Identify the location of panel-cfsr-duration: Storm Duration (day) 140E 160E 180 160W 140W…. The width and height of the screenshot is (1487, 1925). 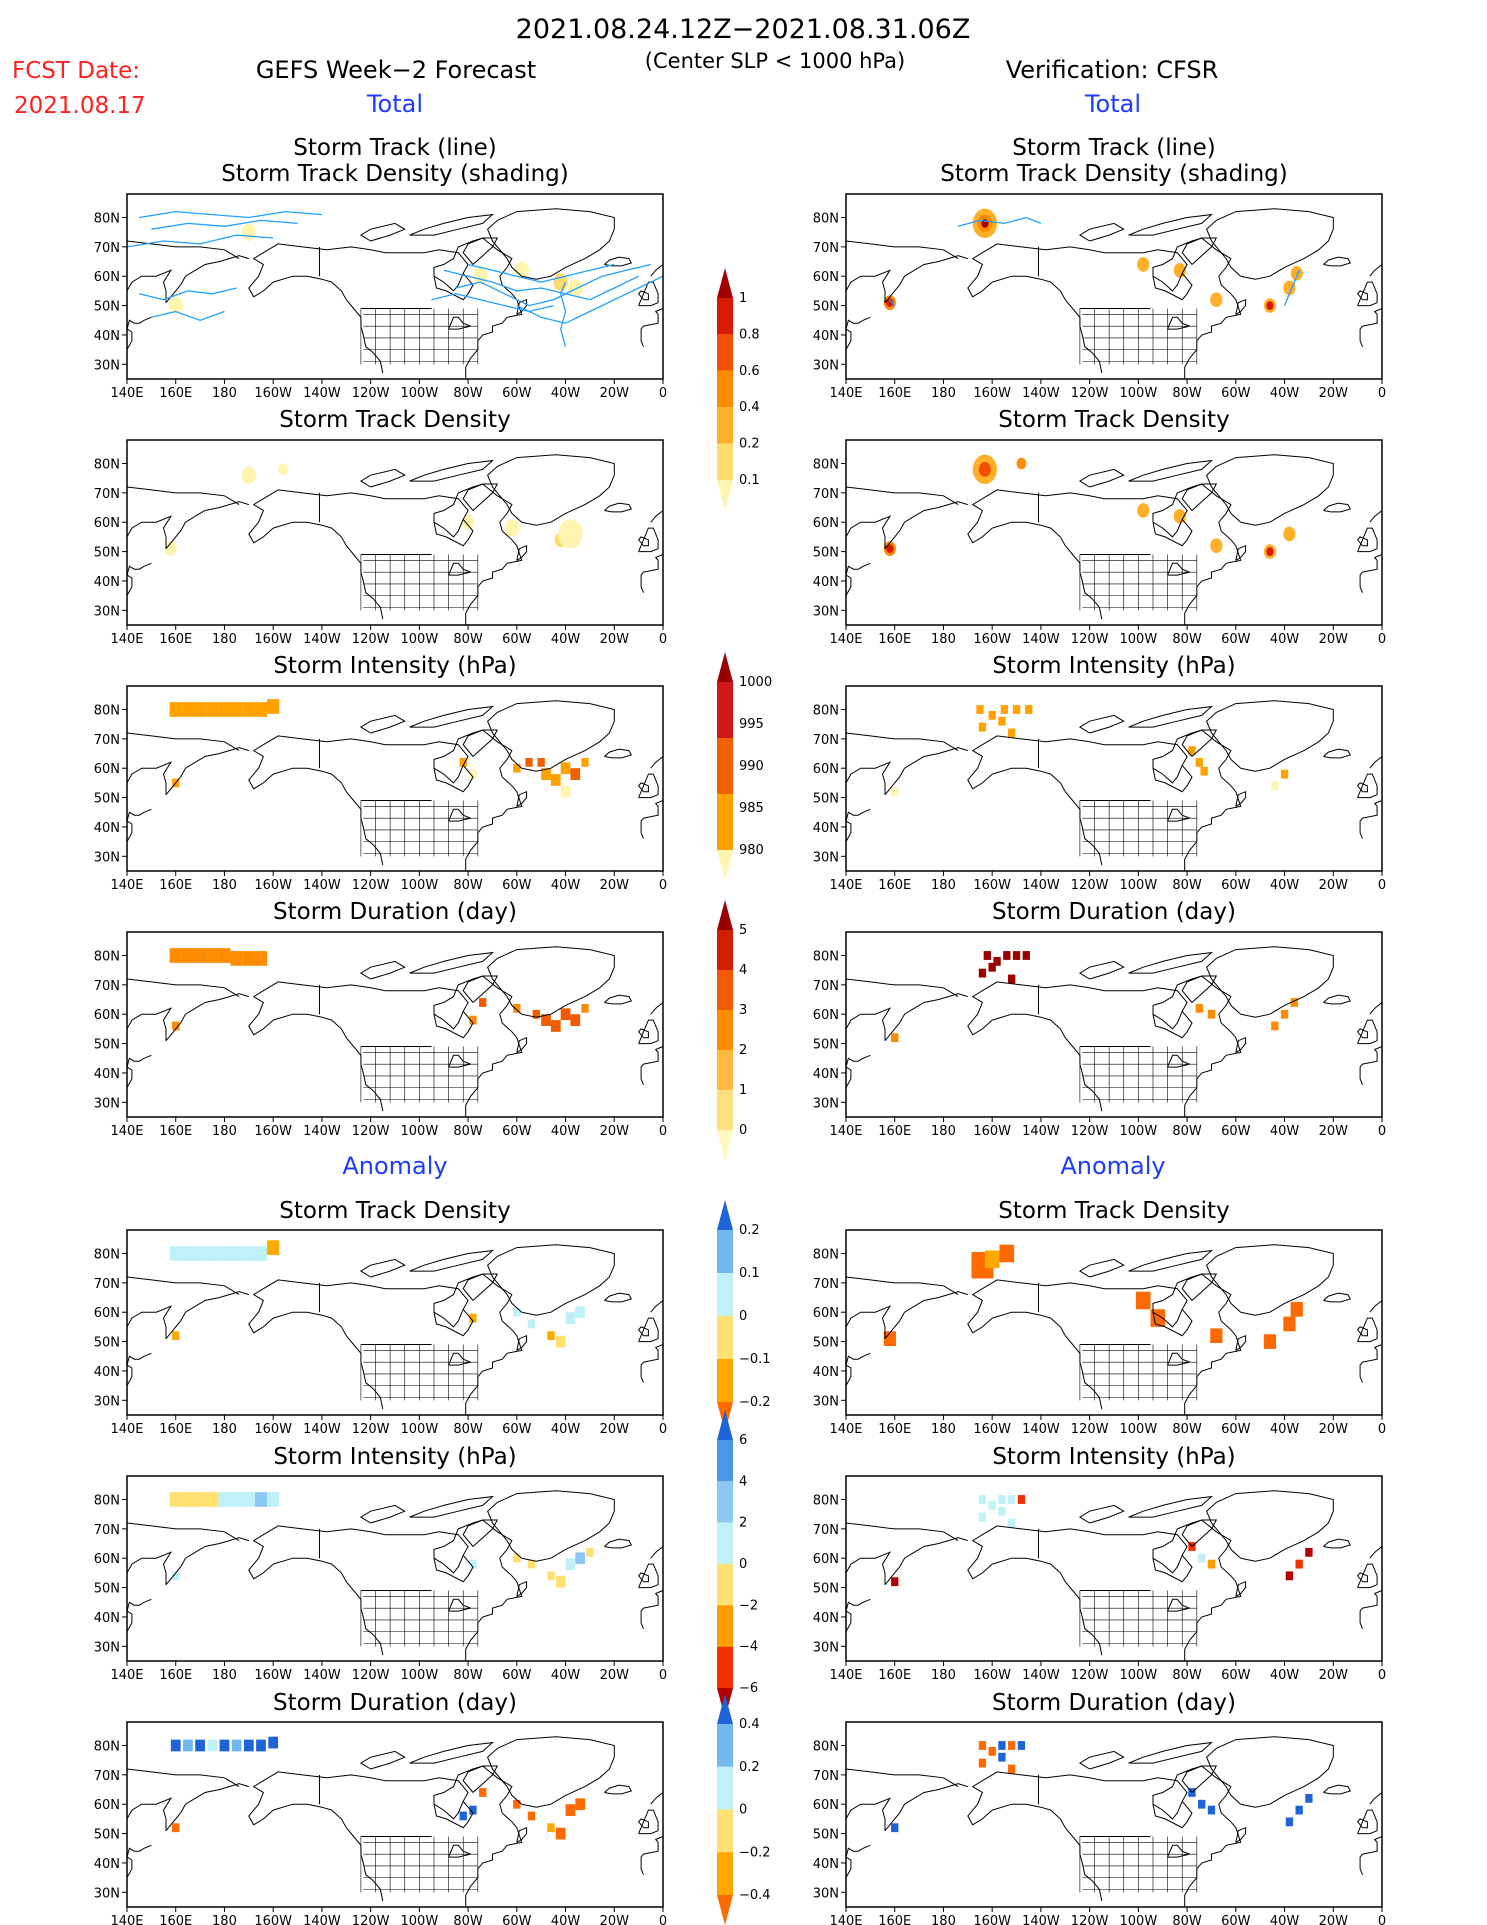
(1099, 1019).